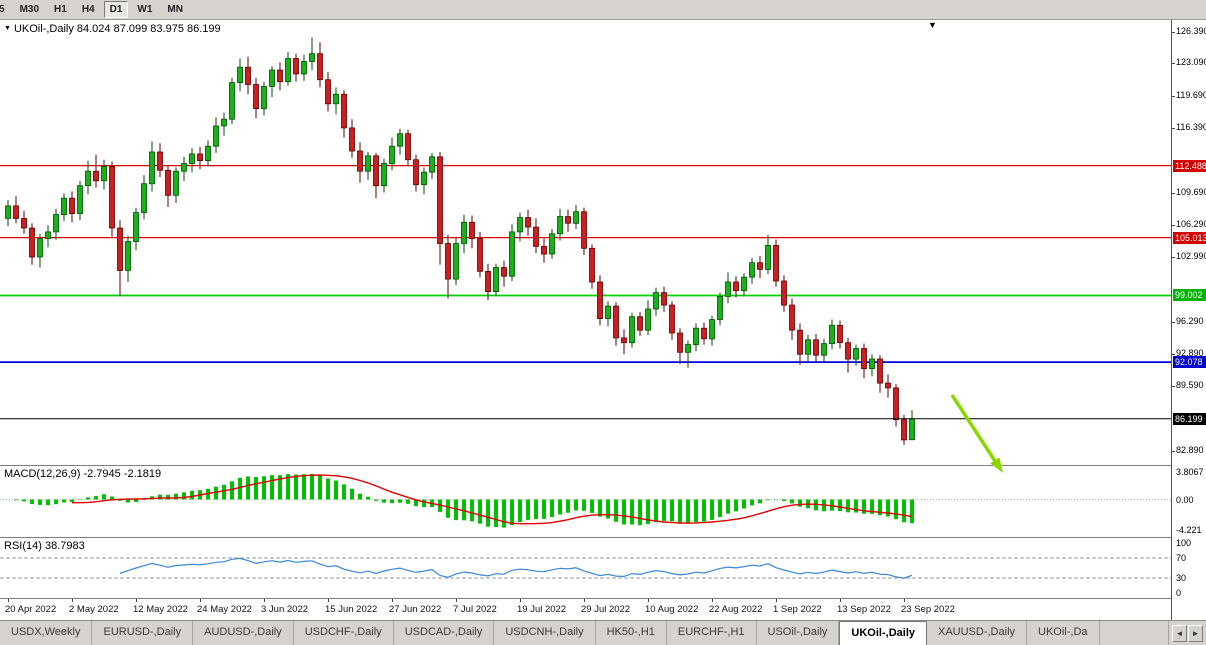 This screenshot has width=1206, height=645. What do you see at coordinates (116, 9) in the screenshot?
I see `timeframe-d1-button: D1` at bounding box center [116, 9].